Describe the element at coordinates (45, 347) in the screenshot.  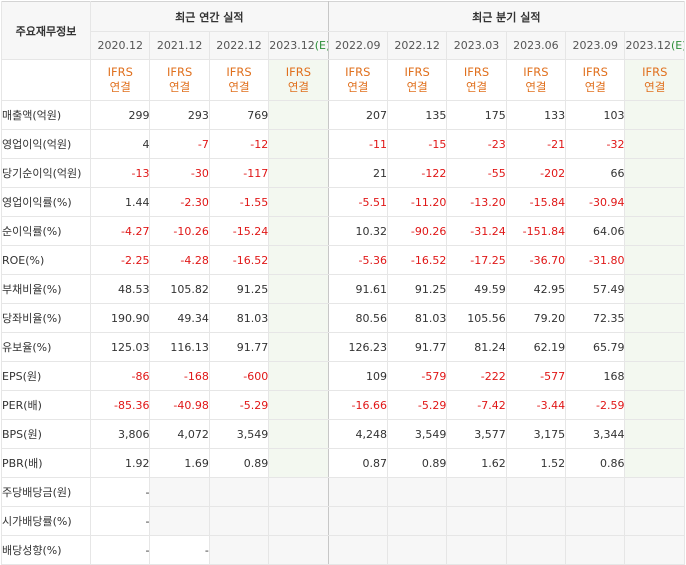
I see `row-label: 유보율(%)` at that location.